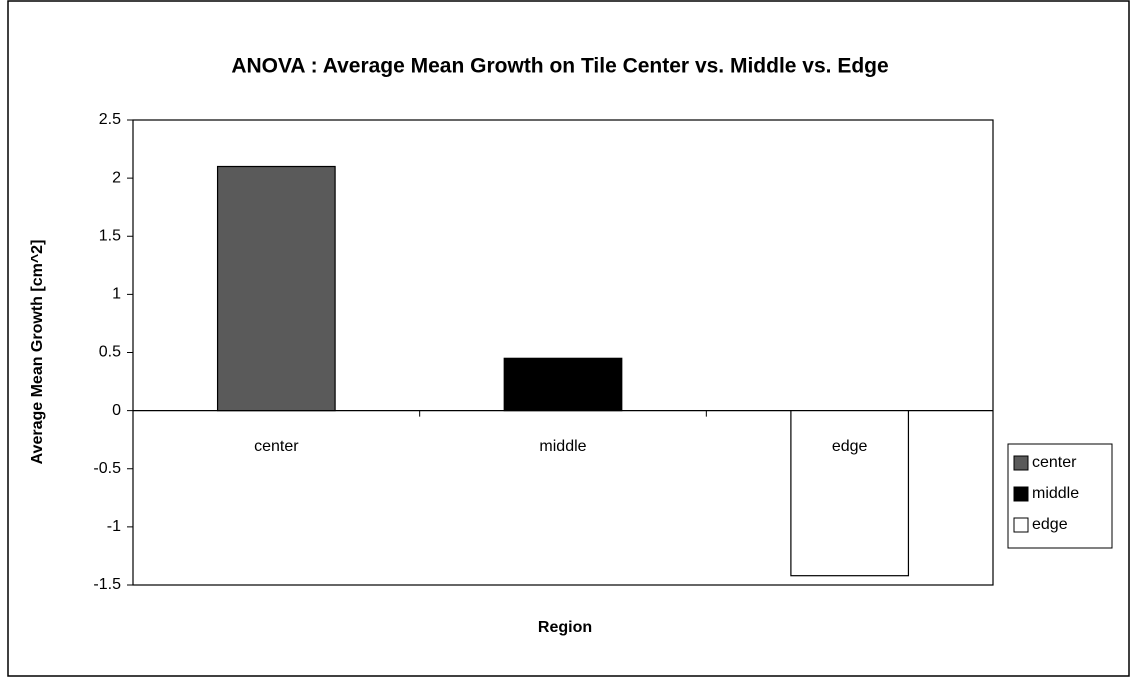 Image resolution: width=1131 pixels, height=688 pixels. Describe the element at coordinates (116, 410) in the screenshot. I see `y-tick-label: 0` at that location.